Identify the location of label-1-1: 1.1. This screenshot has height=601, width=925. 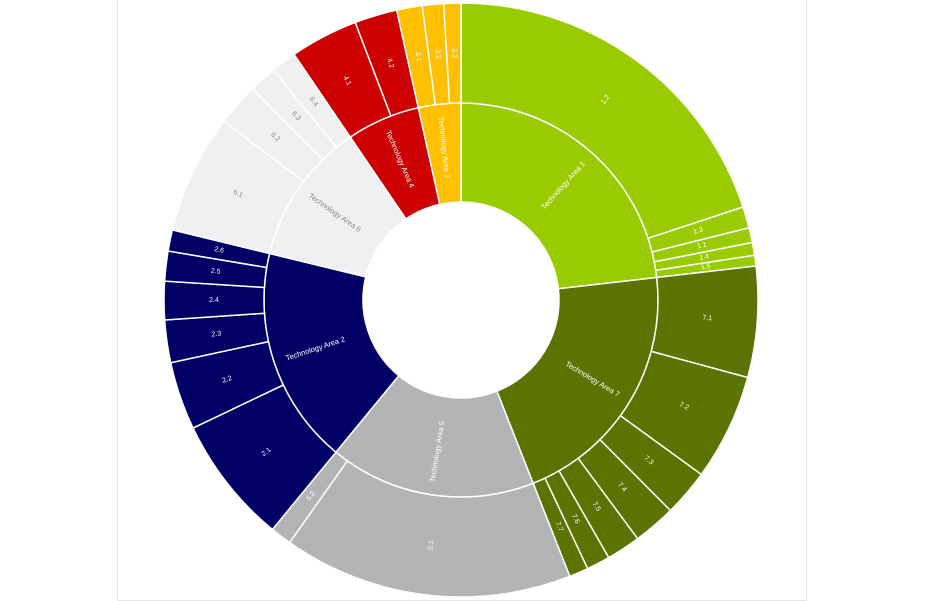
(702, 246).